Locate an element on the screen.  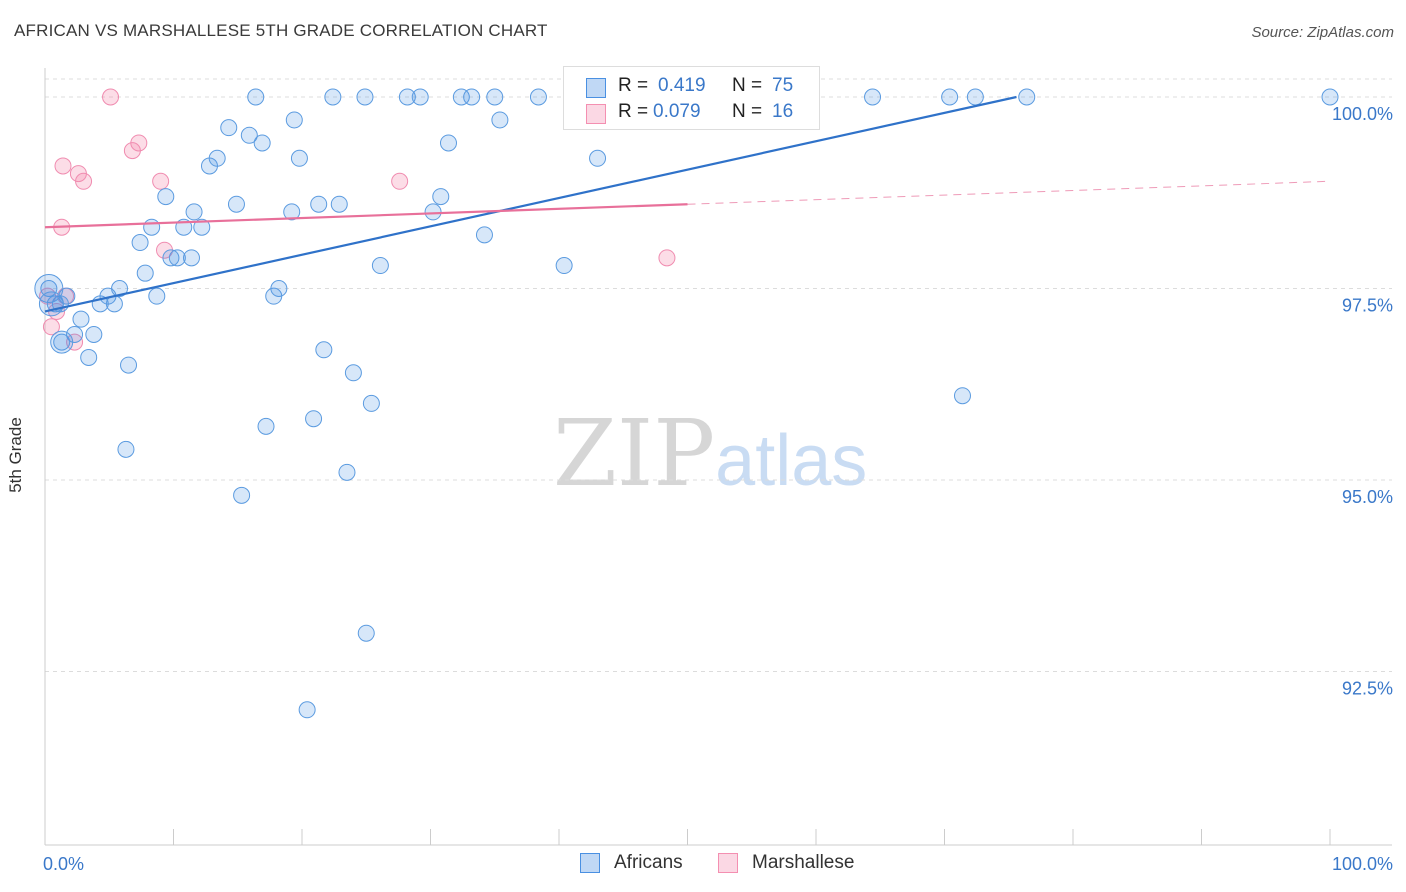
legend-marshallese-label: Marshallese is located at coordinates (803, 862).